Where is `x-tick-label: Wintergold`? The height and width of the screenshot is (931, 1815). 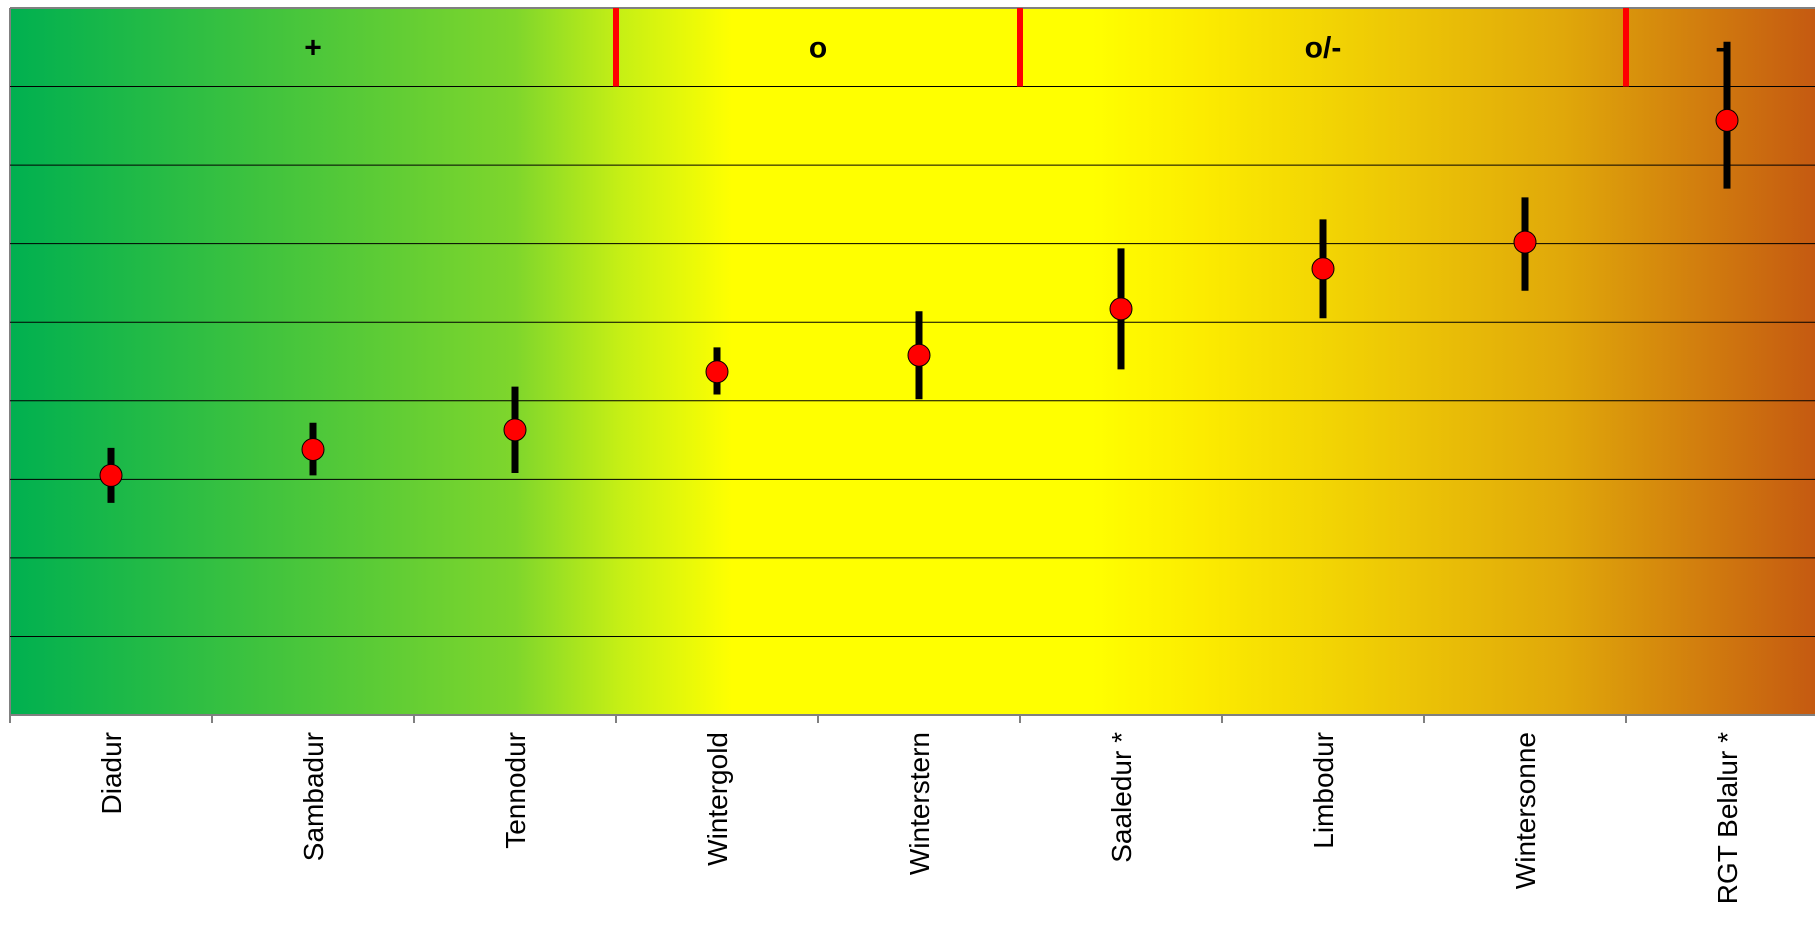
x-tick-label: Wintergold is located at coordinates (717, 799).